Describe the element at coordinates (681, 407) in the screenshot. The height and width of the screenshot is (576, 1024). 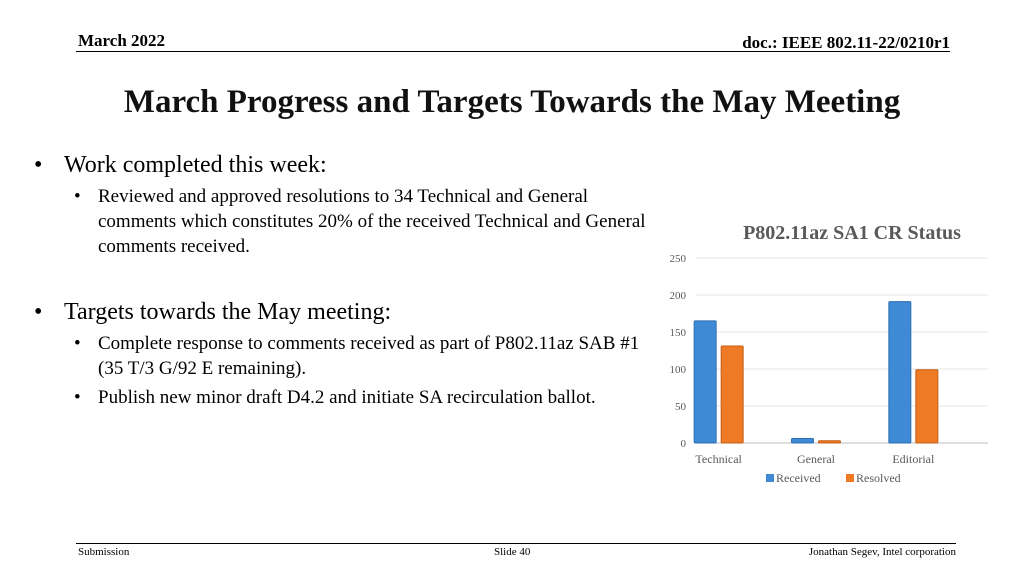
I see `y-tick-label: 50` at that location.